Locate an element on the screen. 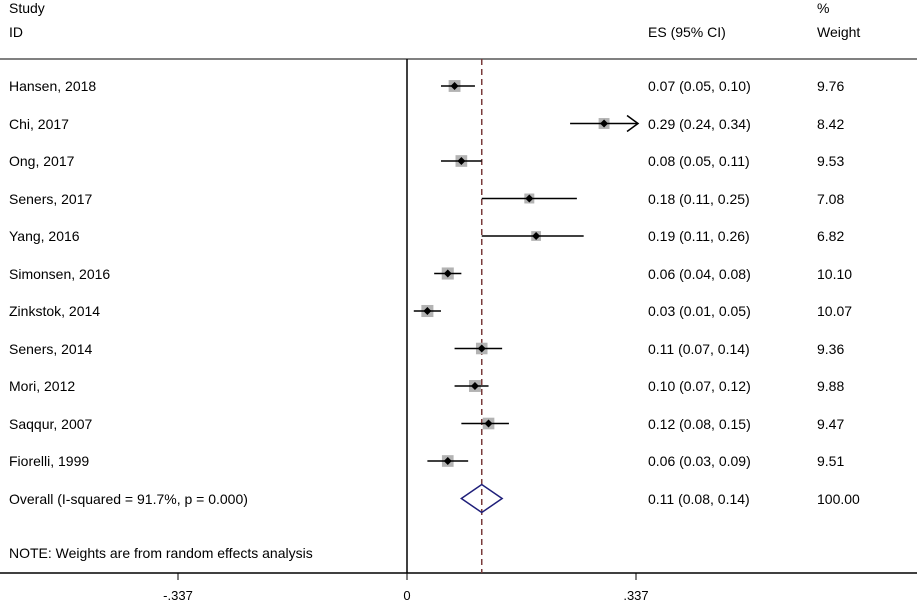  overall-label: Overall (I-squared = 91.7%, p = 0.000) is located at coordinates (128, 498).